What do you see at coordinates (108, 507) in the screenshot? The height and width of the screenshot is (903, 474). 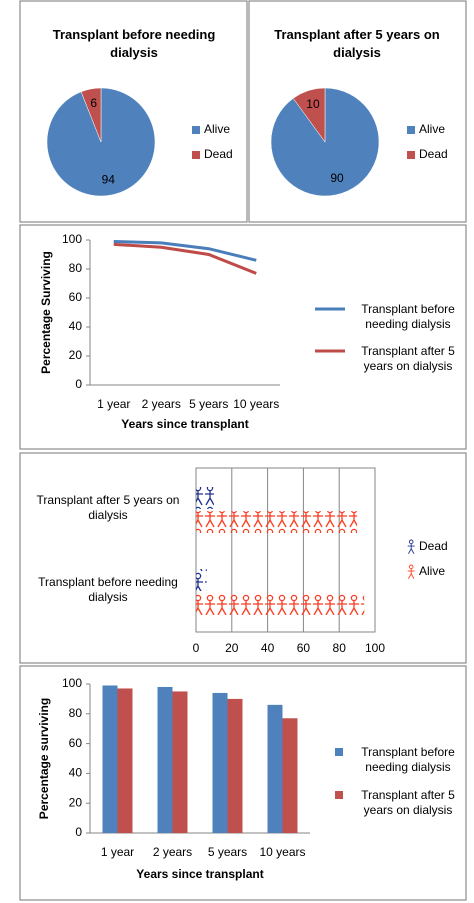 I see `category-label: Transplant after 5 years on dialysis` at bounding box center [108, 507].